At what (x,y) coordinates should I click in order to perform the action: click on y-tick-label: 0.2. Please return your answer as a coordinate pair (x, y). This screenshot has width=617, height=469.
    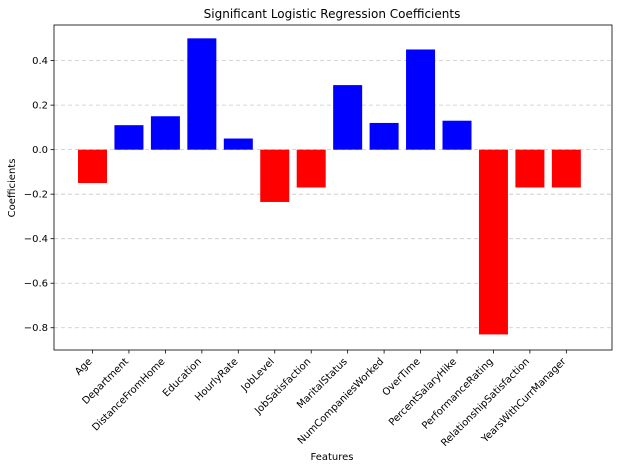
    Looking at the image, I should click on (40, 106).